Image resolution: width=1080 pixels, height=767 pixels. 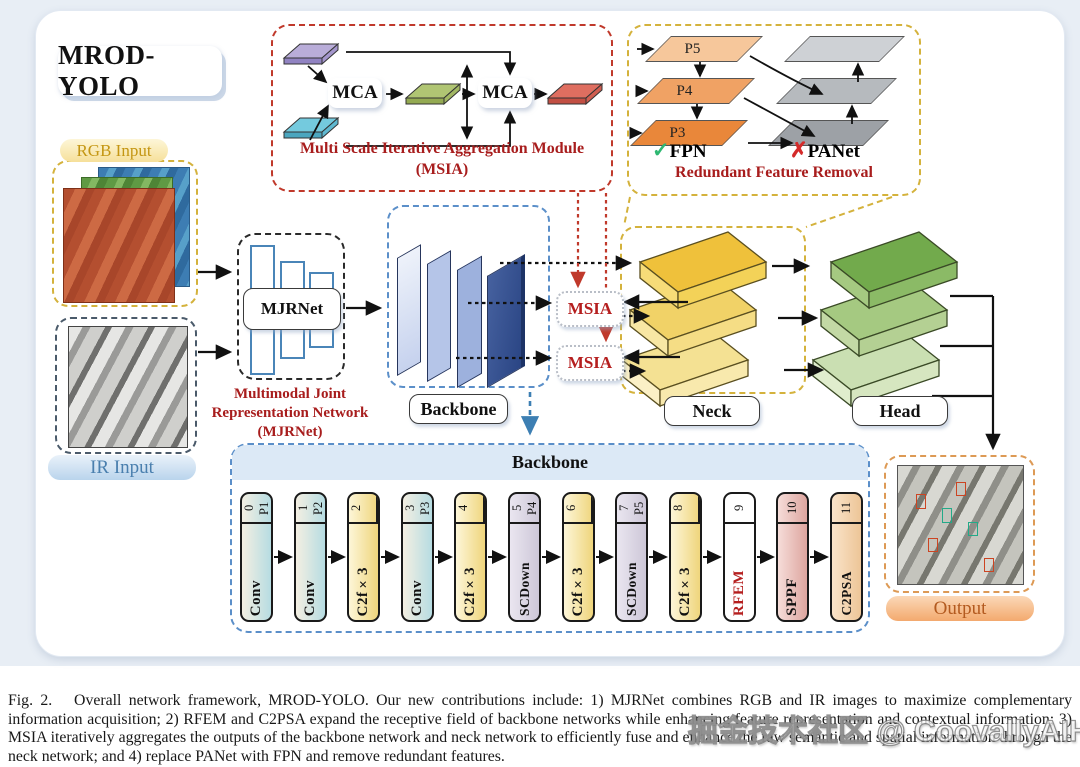 What do you see at coordinates (571, 508) in the screenshot?
I see `module-index: 6` at bounding box center [571, 508].